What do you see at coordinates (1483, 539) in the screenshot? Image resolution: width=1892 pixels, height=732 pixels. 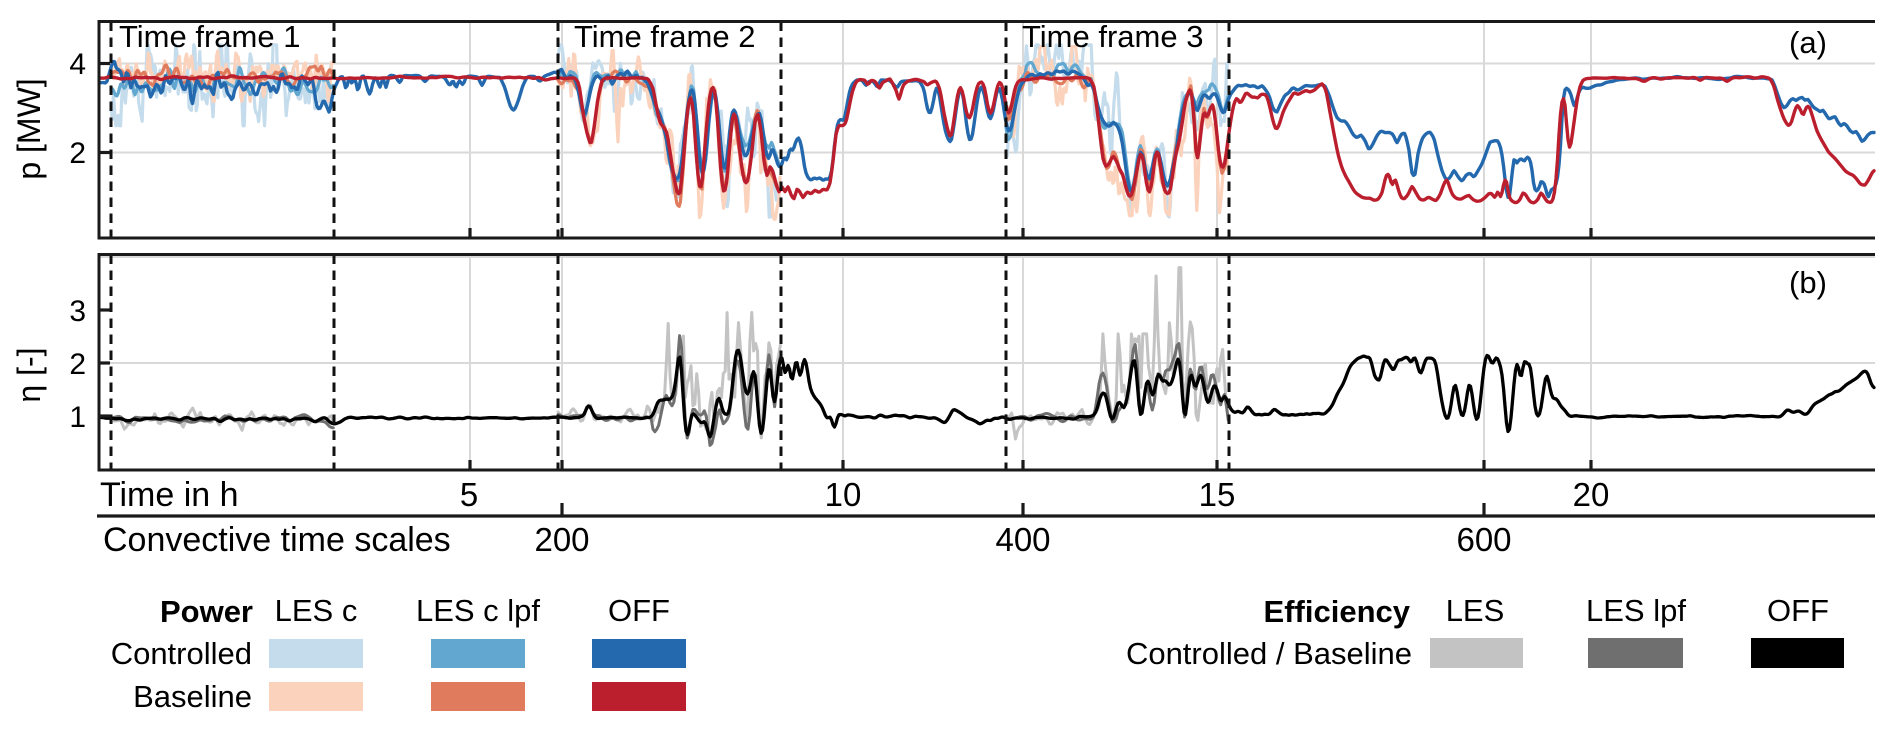 I see `svg-text: 600` at bounding box center [1483, 539].